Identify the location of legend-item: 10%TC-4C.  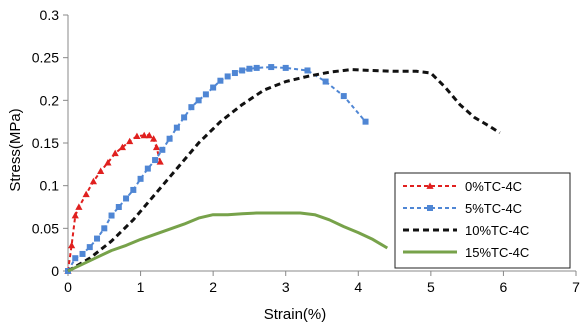
(466, 230).